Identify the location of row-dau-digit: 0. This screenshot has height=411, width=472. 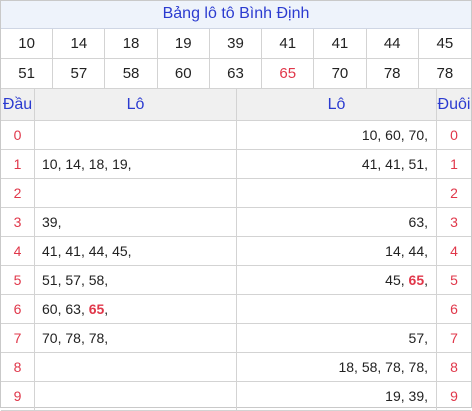
(18, 135).